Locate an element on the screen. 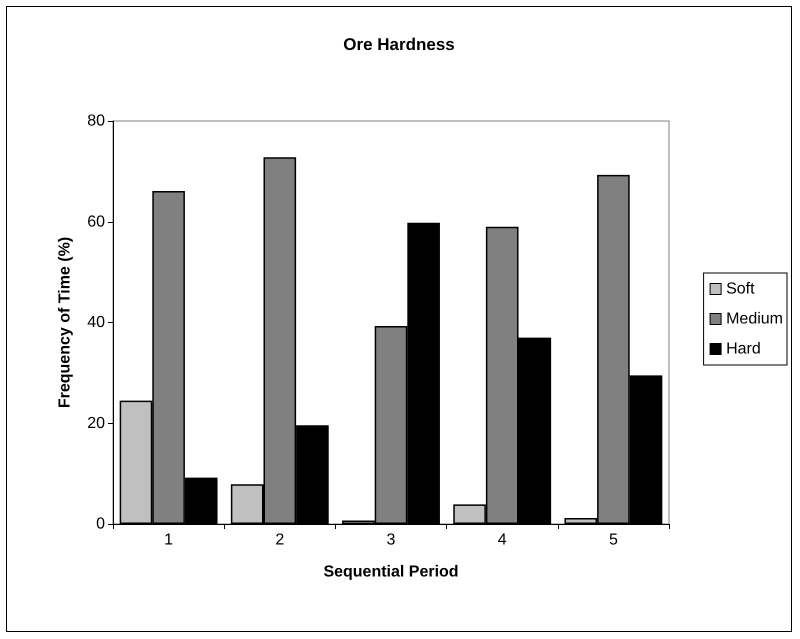  legend-label: Soft is located at coordinates (741, 289).